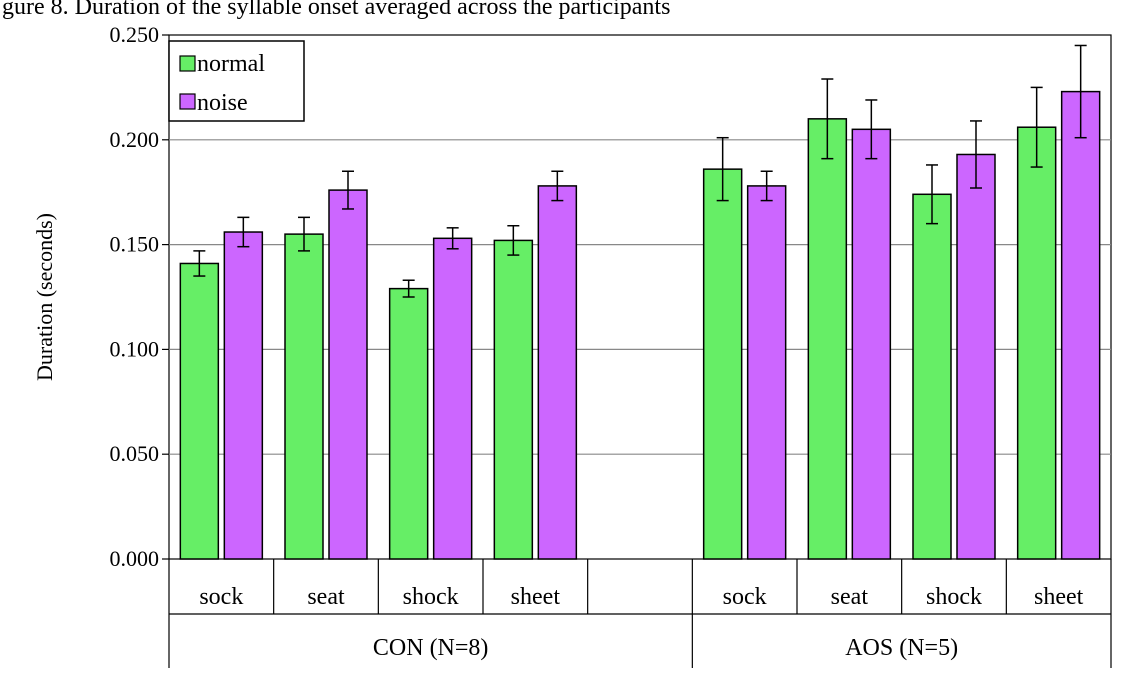 The width and height of the screenshot is (1129, 688). I want to click on y-tick-label: 0.050, so click(135, 453).